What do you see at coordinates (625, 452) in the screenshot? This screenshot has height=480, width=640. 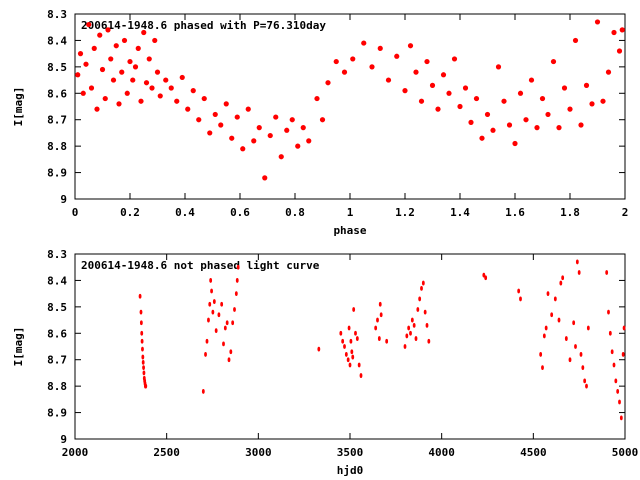 I see `x-tick-label: 5000` at bounding box center [625, 452].